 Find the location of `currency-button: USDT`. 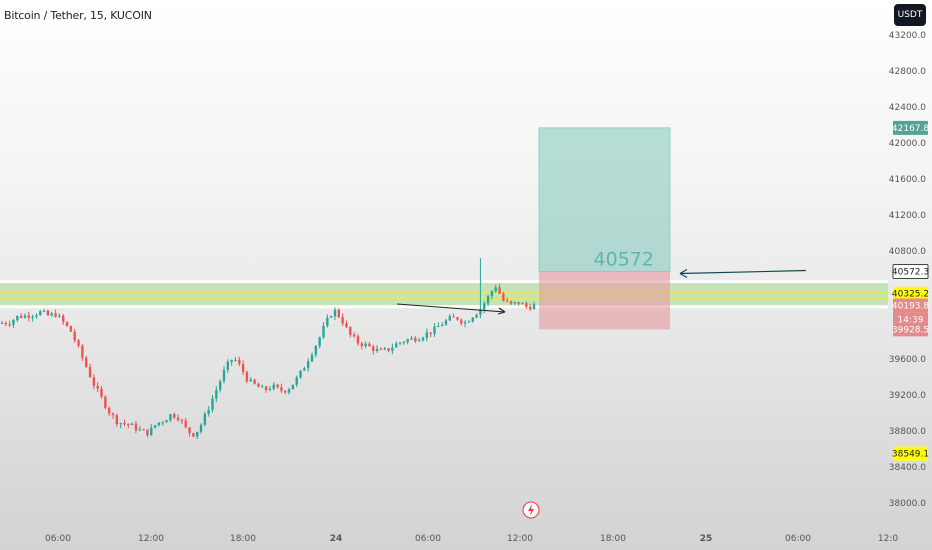

currency-button: USDT is located at coordinates (910, 15).